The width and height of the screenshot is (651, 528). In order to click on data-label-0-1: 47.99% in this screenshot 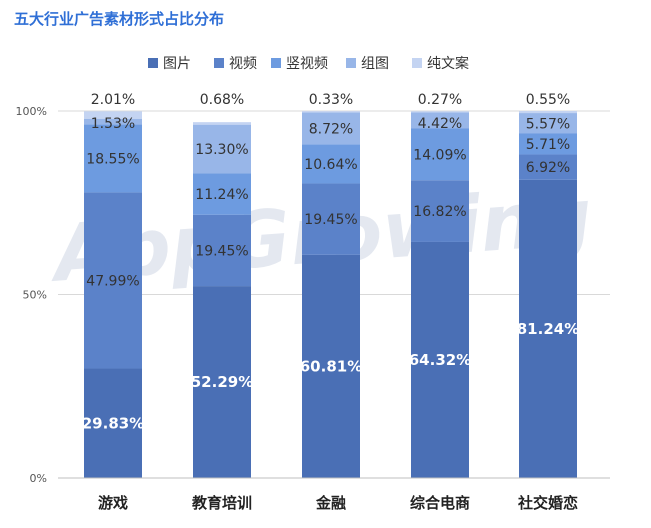, I will do `click(112, 281)`.